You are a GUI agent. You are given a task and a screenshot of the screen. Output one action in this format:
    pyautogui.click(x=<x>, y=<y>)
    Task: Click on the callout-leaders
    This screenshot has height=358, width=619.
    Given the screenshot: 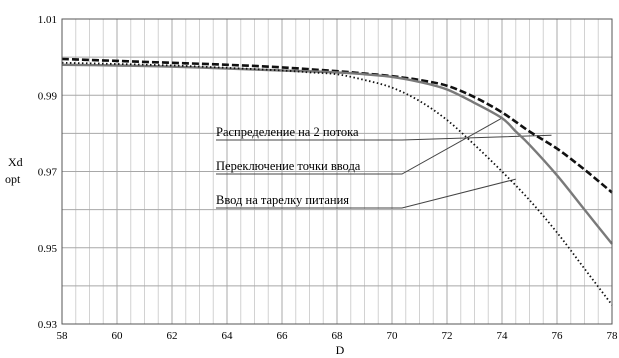 What is the action you would take?
    pyautogui.click(x=384, y=163)
    